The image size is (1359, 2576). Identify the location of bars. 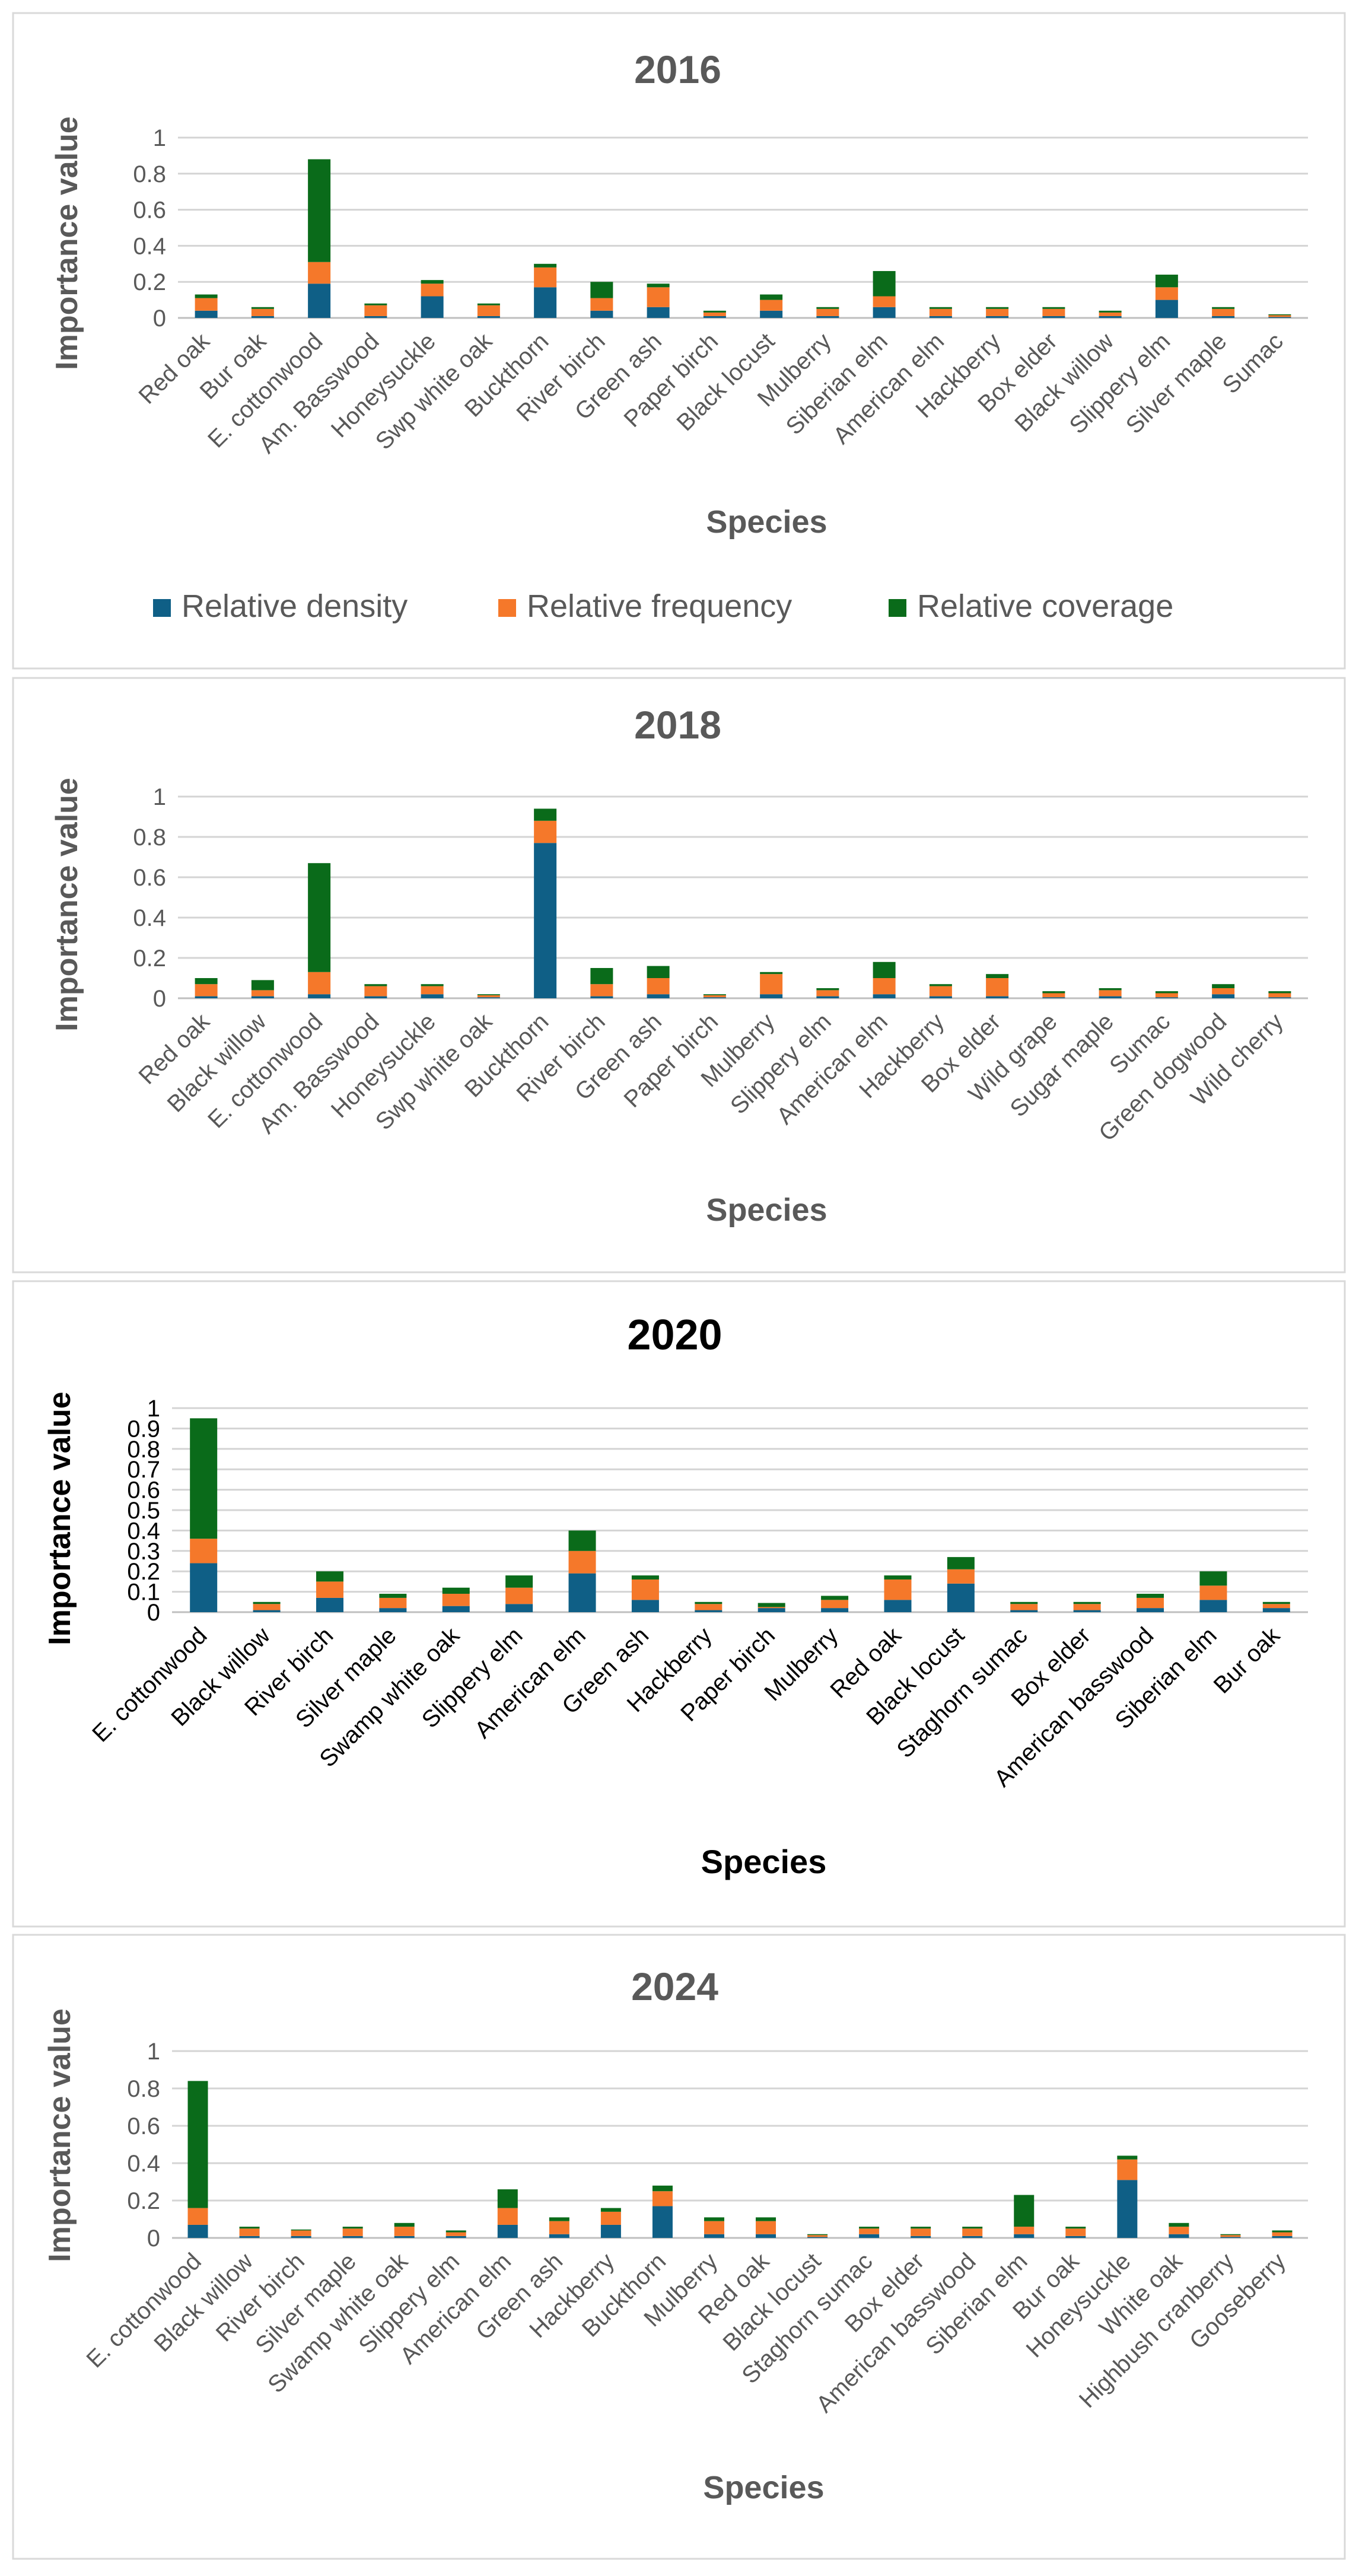
(743, 903).